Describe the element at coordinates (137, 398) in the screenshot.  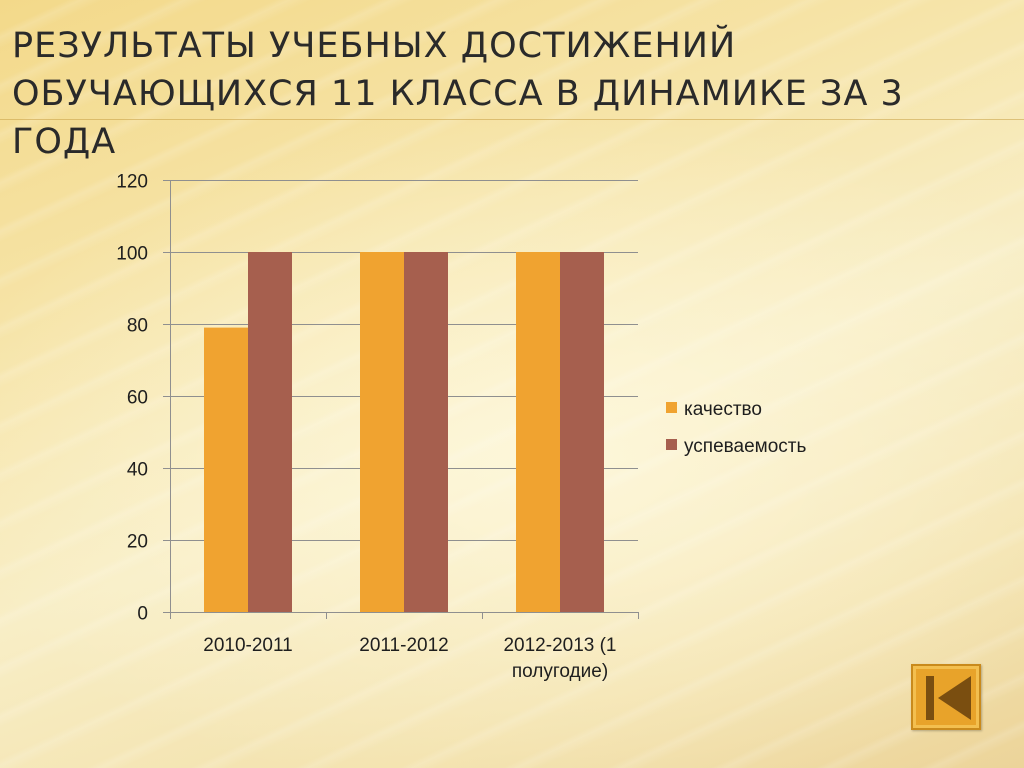
I see `y-tick-label: 60` at that location.